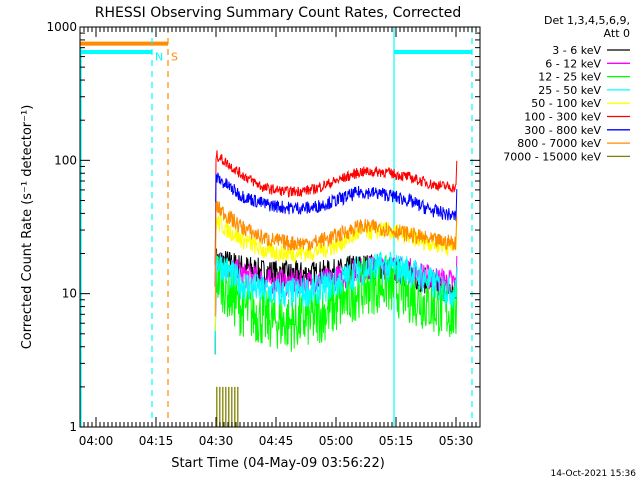 Image resolution: width=640 pixels, height=480 pixels. I want to click on y-tick-label: 1000, so click(61, 27).